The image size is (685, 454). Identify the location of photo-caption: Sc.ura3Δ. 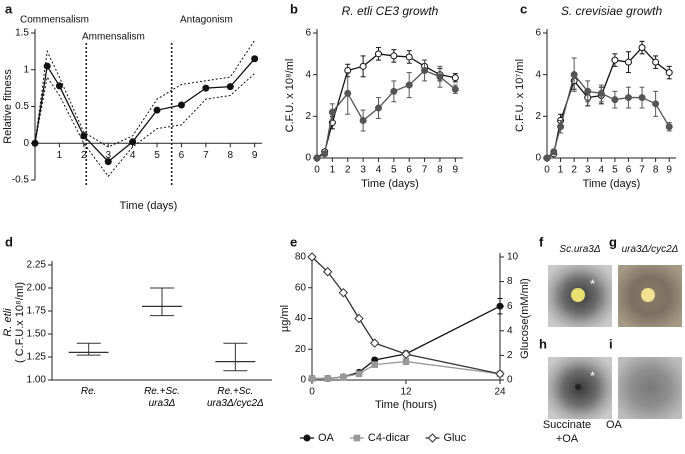
(580, 249).